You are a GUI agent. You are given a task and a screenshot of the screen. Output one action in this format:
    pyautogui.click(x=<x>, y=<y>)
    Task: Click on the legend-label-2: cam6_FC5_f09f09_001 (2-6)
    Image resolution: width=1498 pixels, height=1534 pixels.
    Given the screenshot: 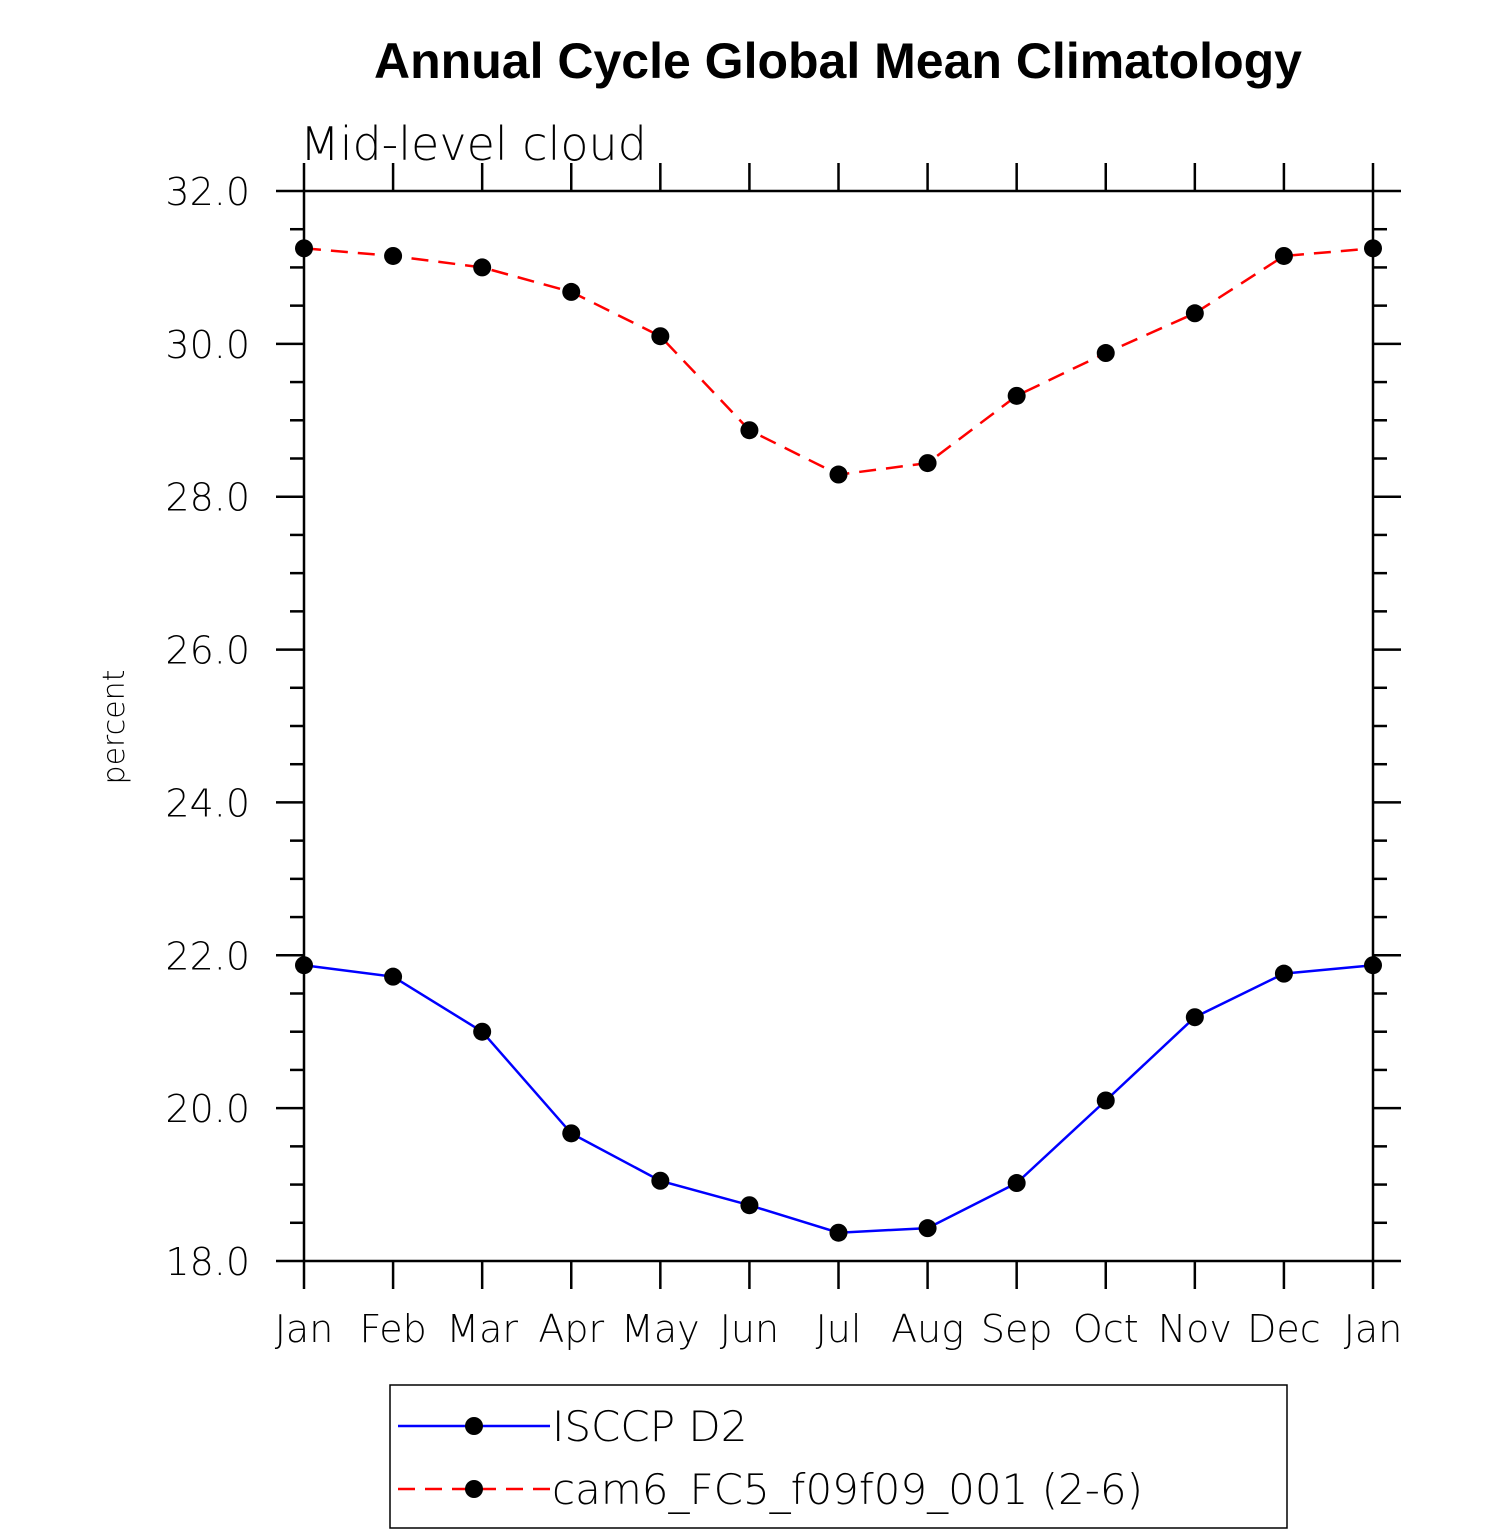 What is the action you would take?
    pyautogui.click(x=847, y=1489)
    